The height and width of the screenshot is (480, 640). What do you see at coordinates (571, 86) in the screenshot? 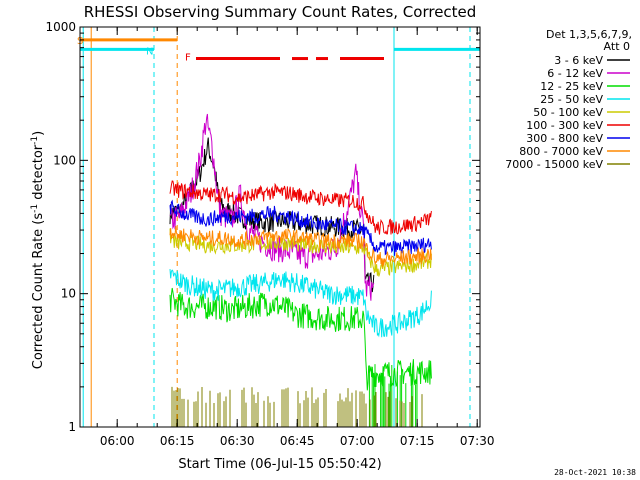
I see `legend-entry-label: 12 - 25 keV` at bounding box center [571, 86].